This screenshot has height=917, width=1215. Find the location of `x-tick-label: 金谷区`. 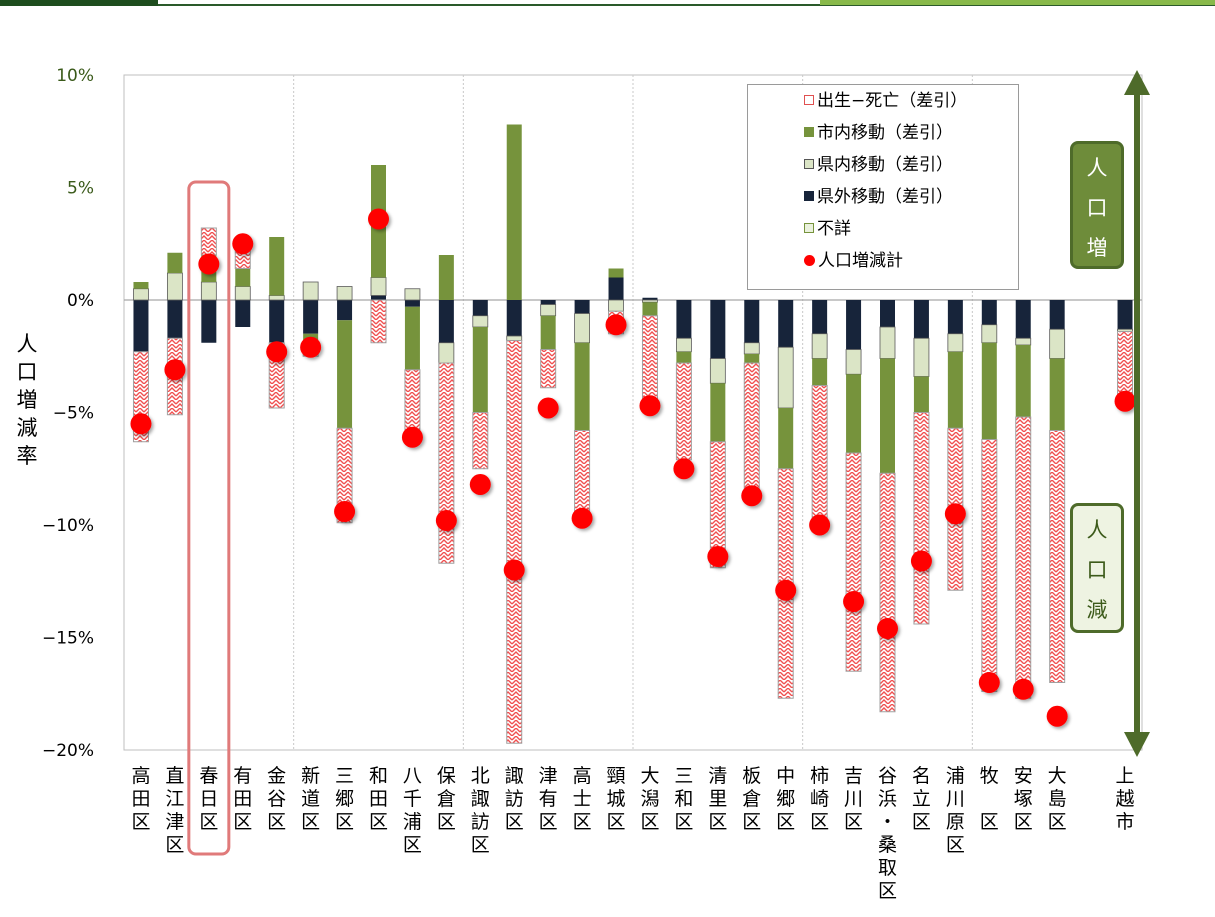

x-tick-label: 金谷区 is located at coordinates (277, 799).